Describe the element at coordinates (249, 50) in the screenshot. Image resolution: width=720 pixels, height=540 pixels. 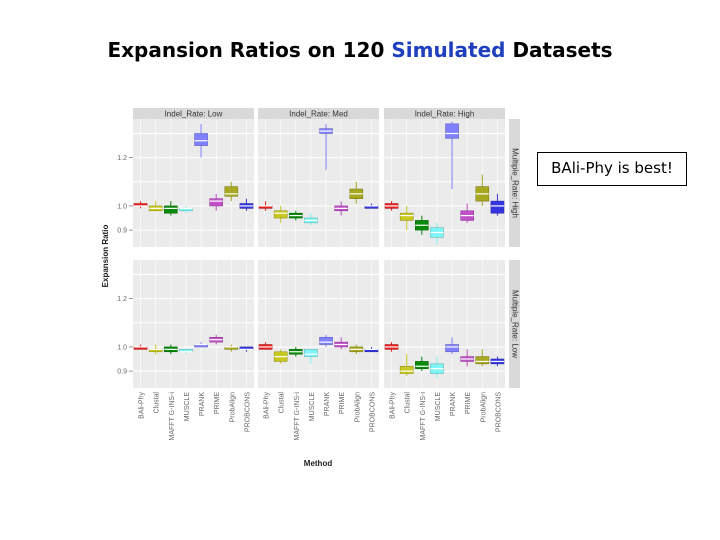
I see `title-part-1: Expansion Ratios on 120` at that location.